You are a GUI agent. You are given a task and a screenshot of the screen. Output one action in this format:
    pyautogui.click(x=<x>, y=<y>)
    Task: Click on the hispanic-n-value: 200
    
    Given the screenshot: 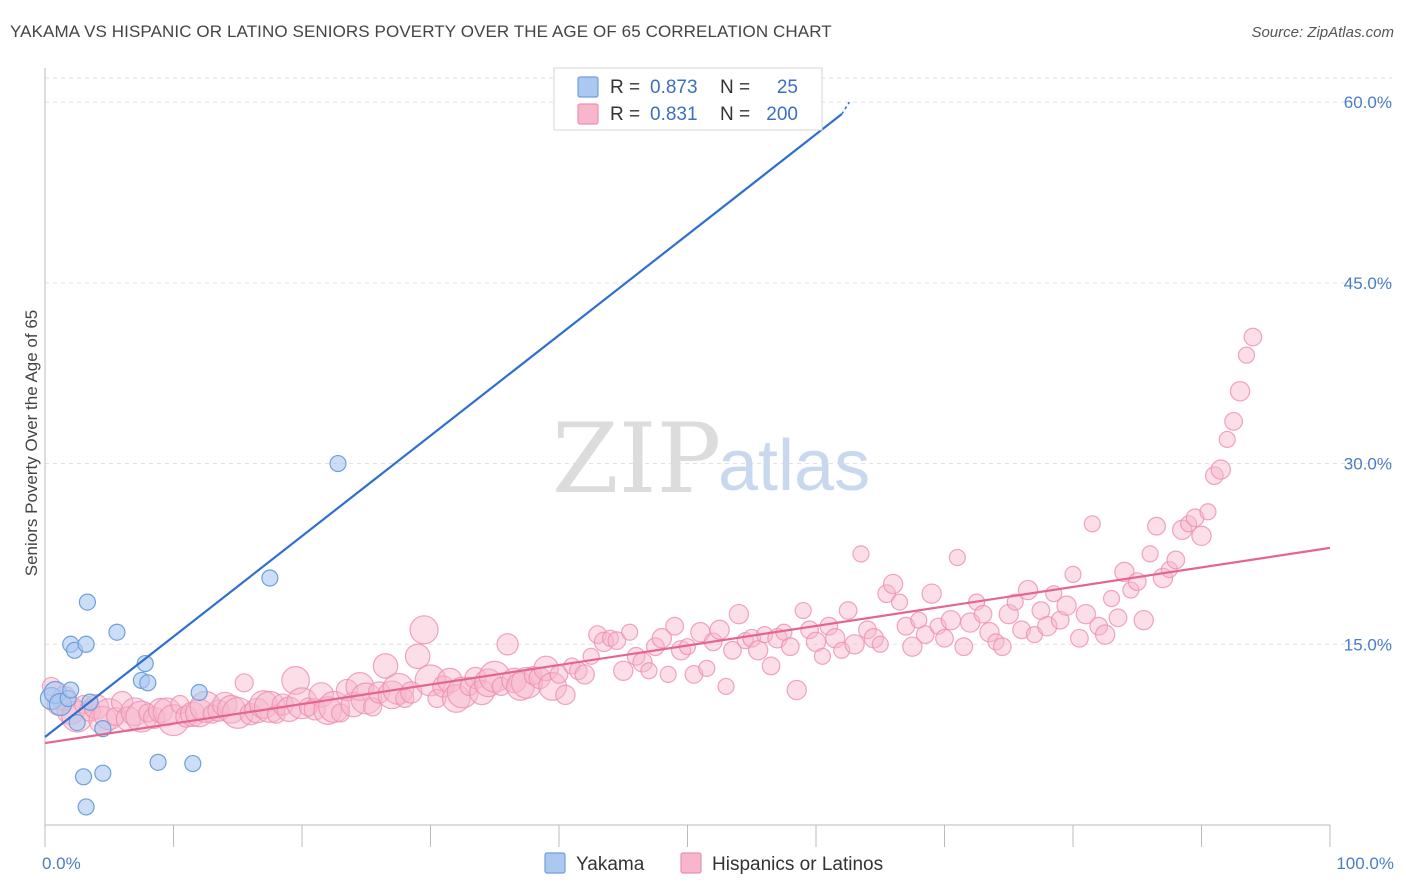 What is the action you would take?
    pyautogui.click(x=782, y=114)
    